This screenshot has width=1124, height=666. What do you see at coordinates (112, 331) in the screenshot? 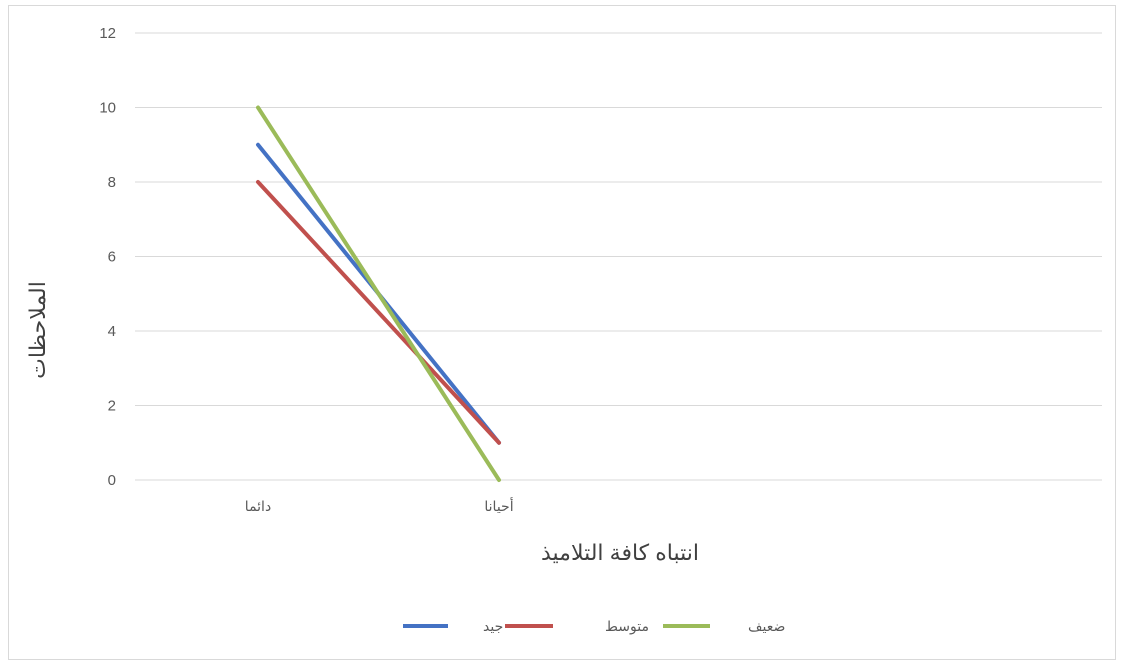
I see `y-tick-label: 4` at bounding box center [112, 331].